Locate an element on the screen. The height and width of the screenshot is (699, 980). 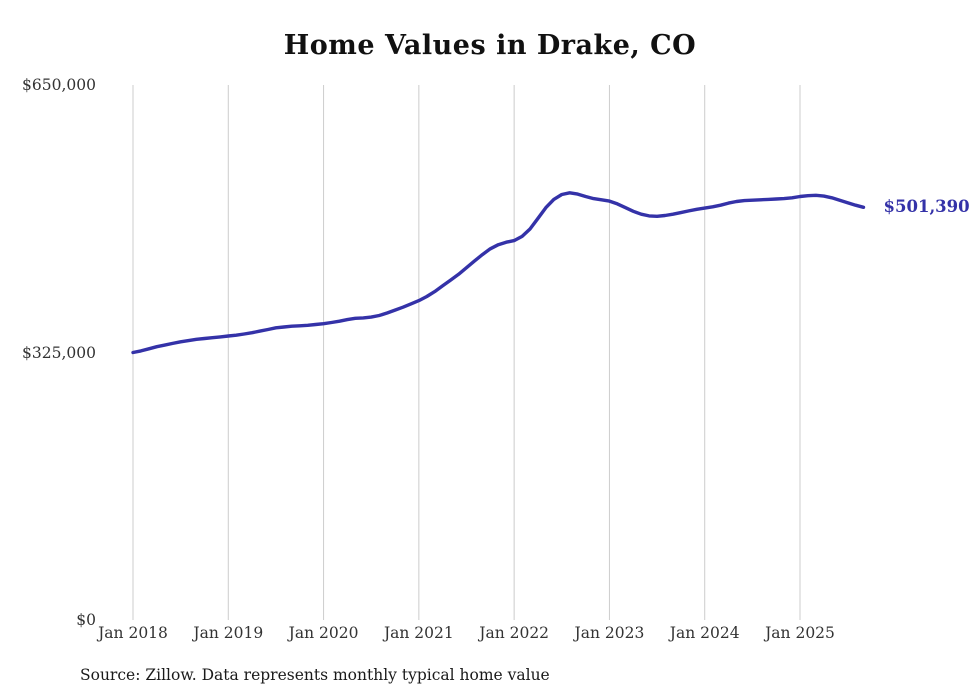
y-axis-tick-label: $650,000 is located at coordinates (59, 85).